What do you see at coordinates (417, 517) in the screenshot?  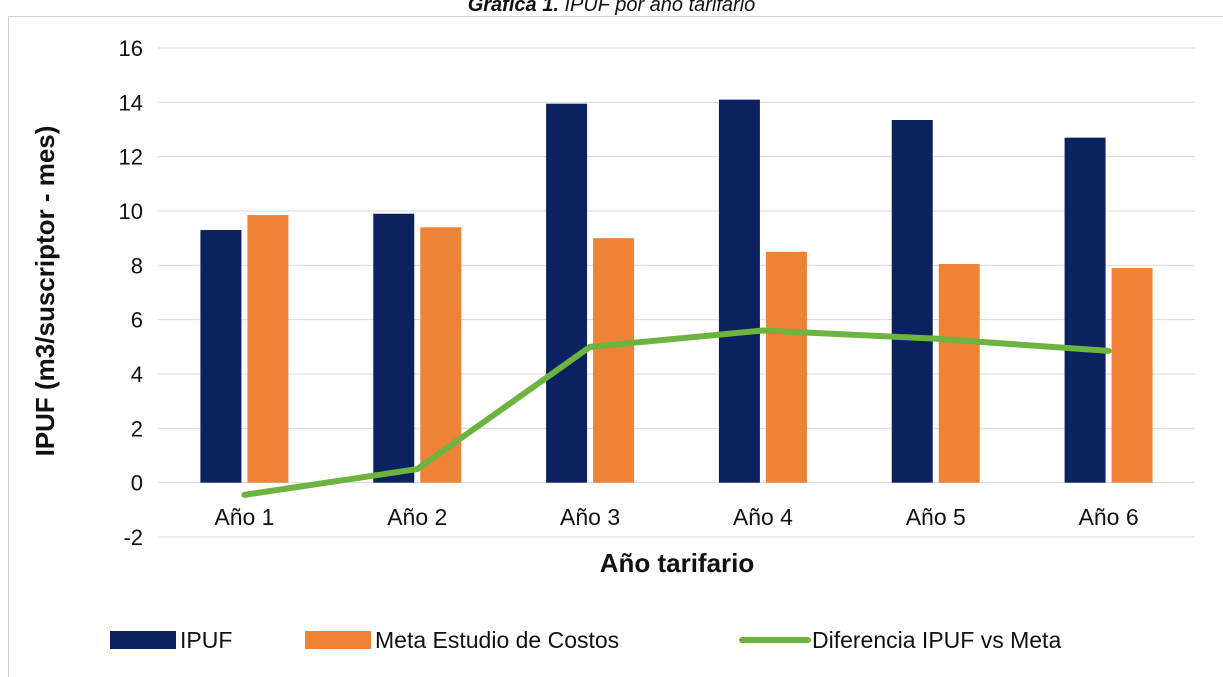 I see `x-tick-label: Año 2` at bounding box center [417, 517].